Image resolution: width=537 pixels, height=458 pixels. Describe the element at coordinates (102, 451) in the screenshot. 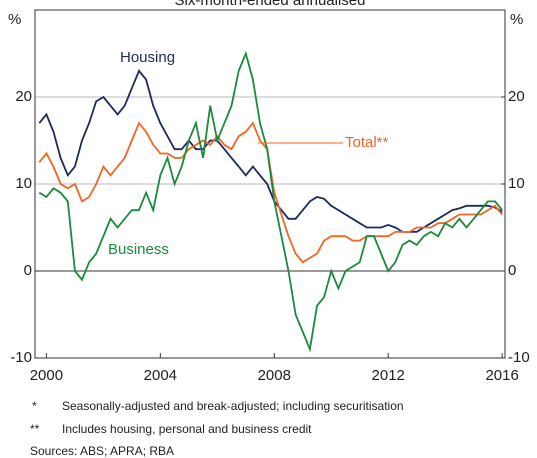

I see `sources: Sources: ABS; APRA; RBA` at that location.